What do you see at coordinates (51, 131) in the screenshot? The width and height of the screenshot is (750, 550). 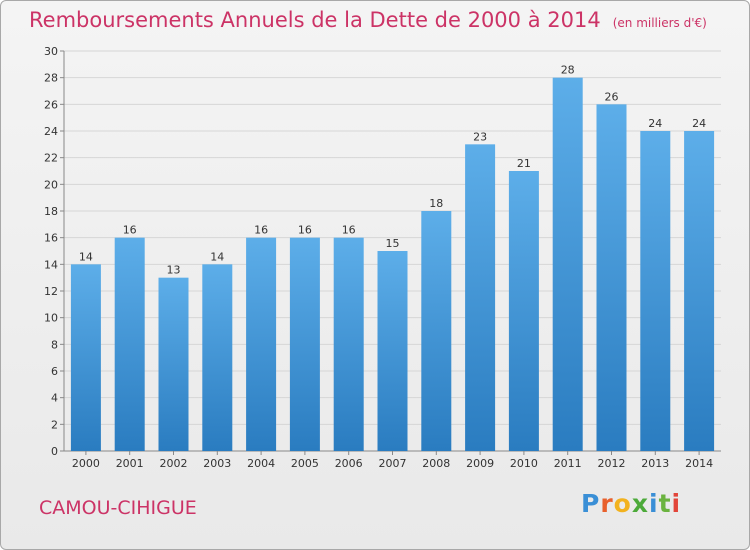 I see `y-tick-label: 24` at bounding box center [51, 131].